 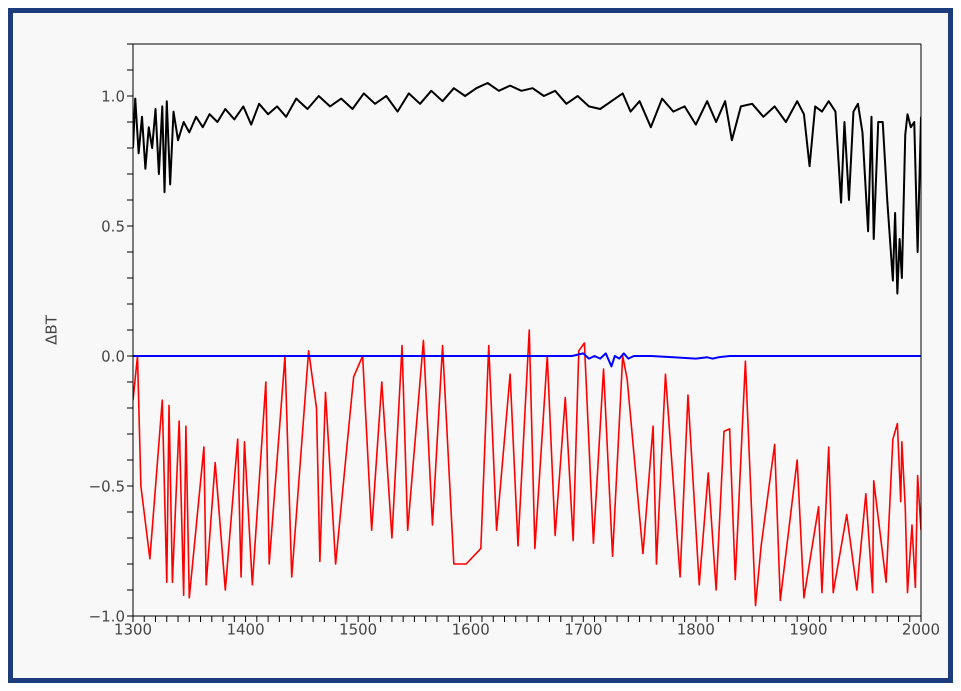 I want to click on y-tick-label: −0.5, so click(x=106, y=486).